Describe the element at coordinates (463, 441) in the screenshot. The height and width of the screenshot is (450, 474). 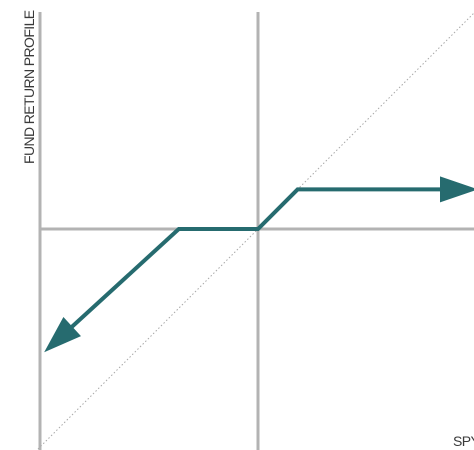
I see `x-axis-label: SPY` at that location.